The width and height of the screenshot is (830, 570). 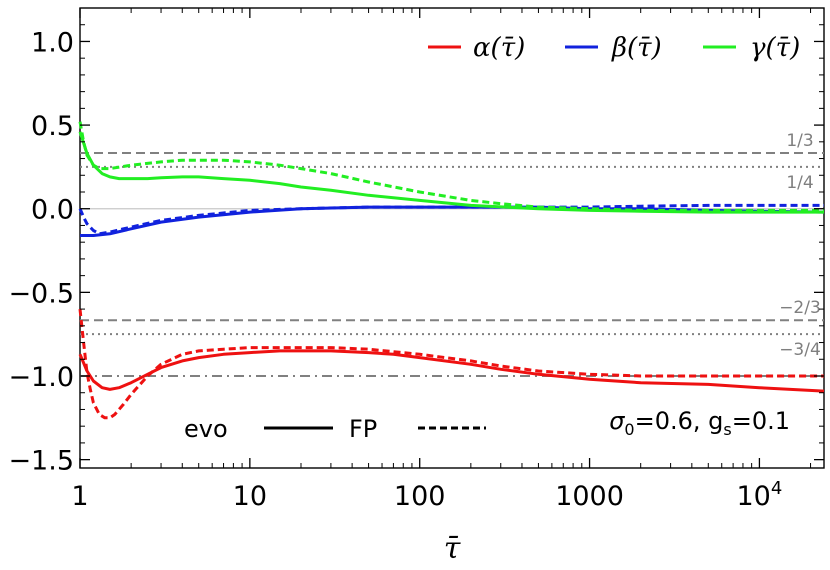 I want to click on reference-label: 1/4, so click(x=799, y=183).